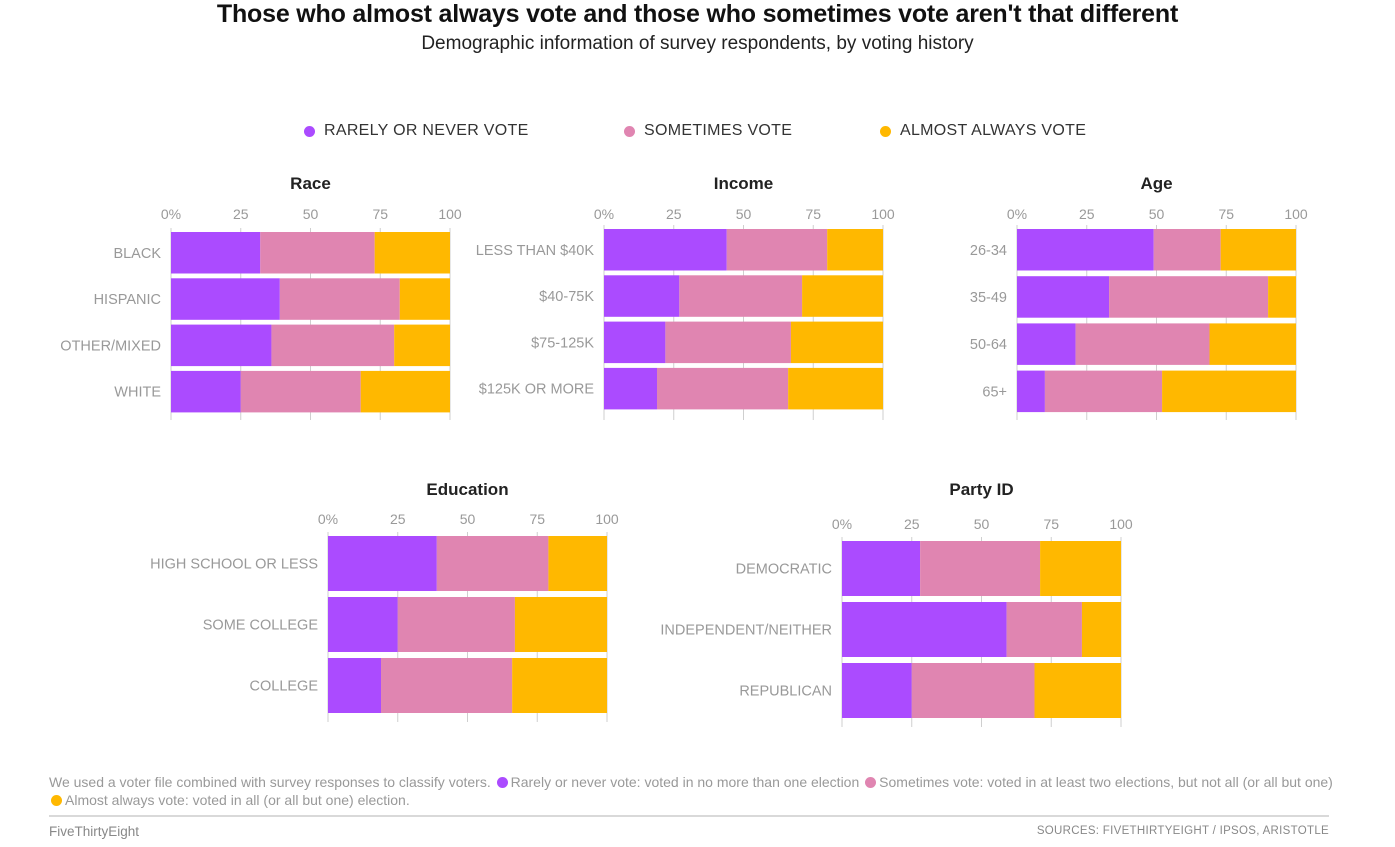 This screenshot has height=847, width=1395. What do you see at coordinates (382, 563) in the screenshot?
I see `education-bar-rarely-high-school-or-less` at bounding box center [382, 563].